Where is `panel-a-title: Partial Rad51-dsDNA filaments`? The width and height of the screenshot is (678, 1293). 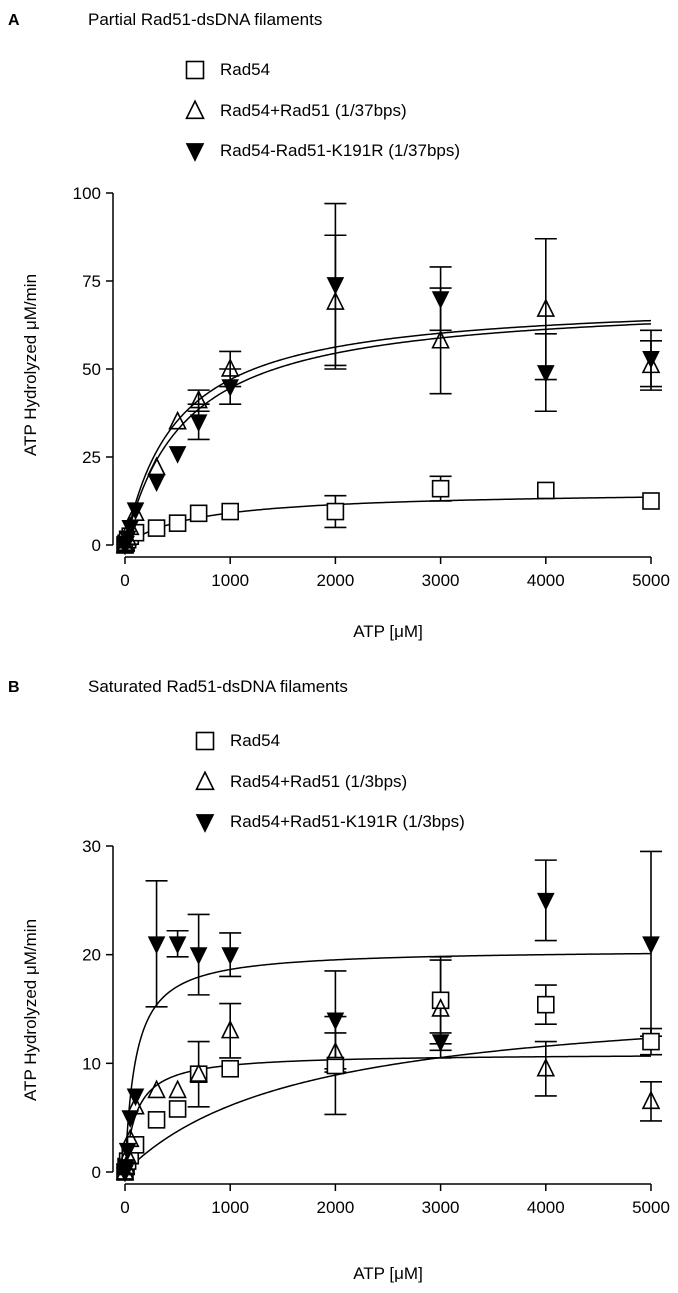 panel-a-title: Partial Rad51-dsDNA filaments is located at coordinates (205, 19).